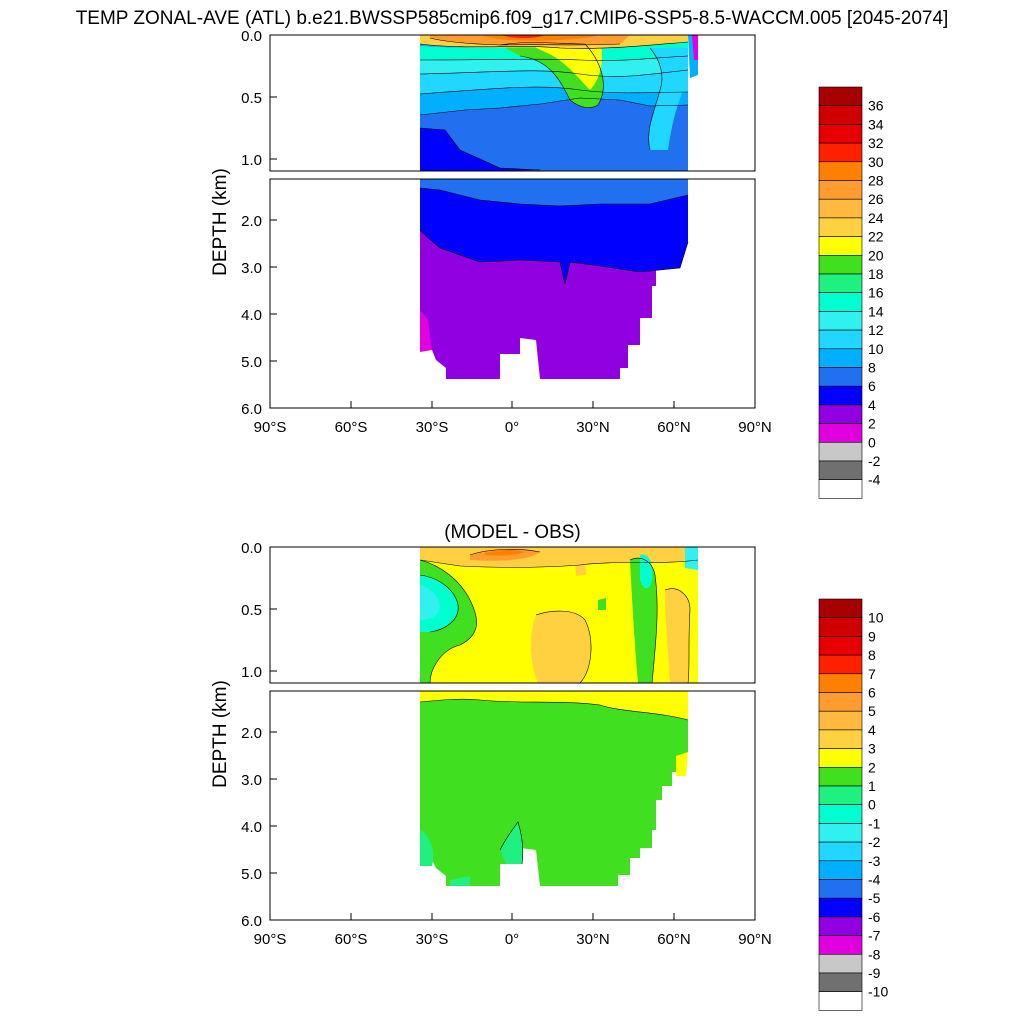 Image resolution: width=1024 pixels, height=1024 pixels. I want to click on colorbar-label: 34, so click(876, 124).